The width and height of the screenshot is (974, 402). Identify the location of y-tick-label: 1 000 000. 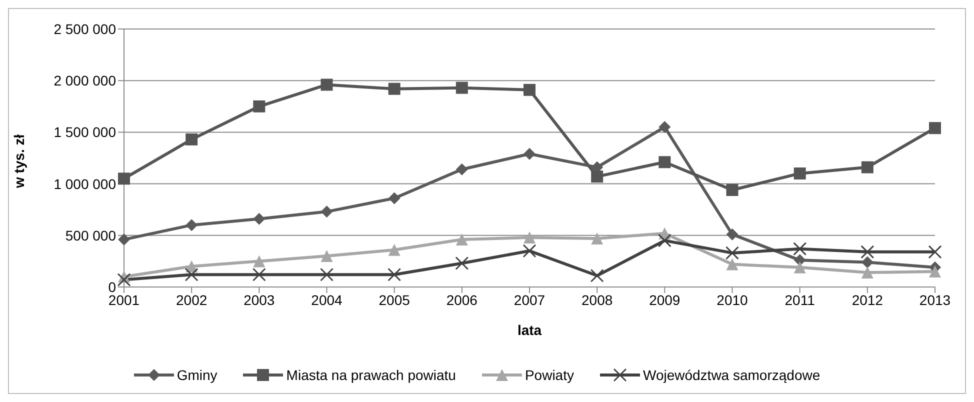
(85, 184).